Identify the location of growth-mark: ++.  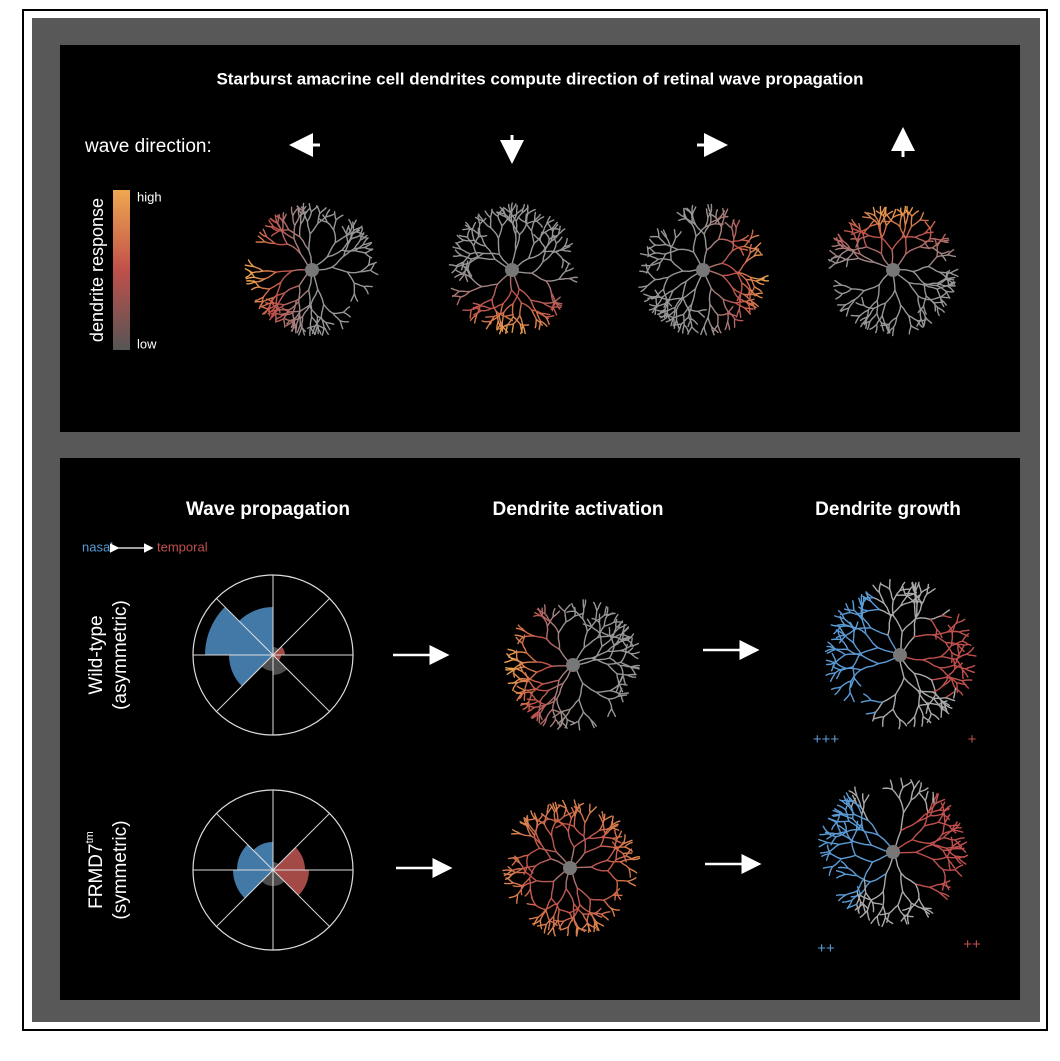
(972, 944).